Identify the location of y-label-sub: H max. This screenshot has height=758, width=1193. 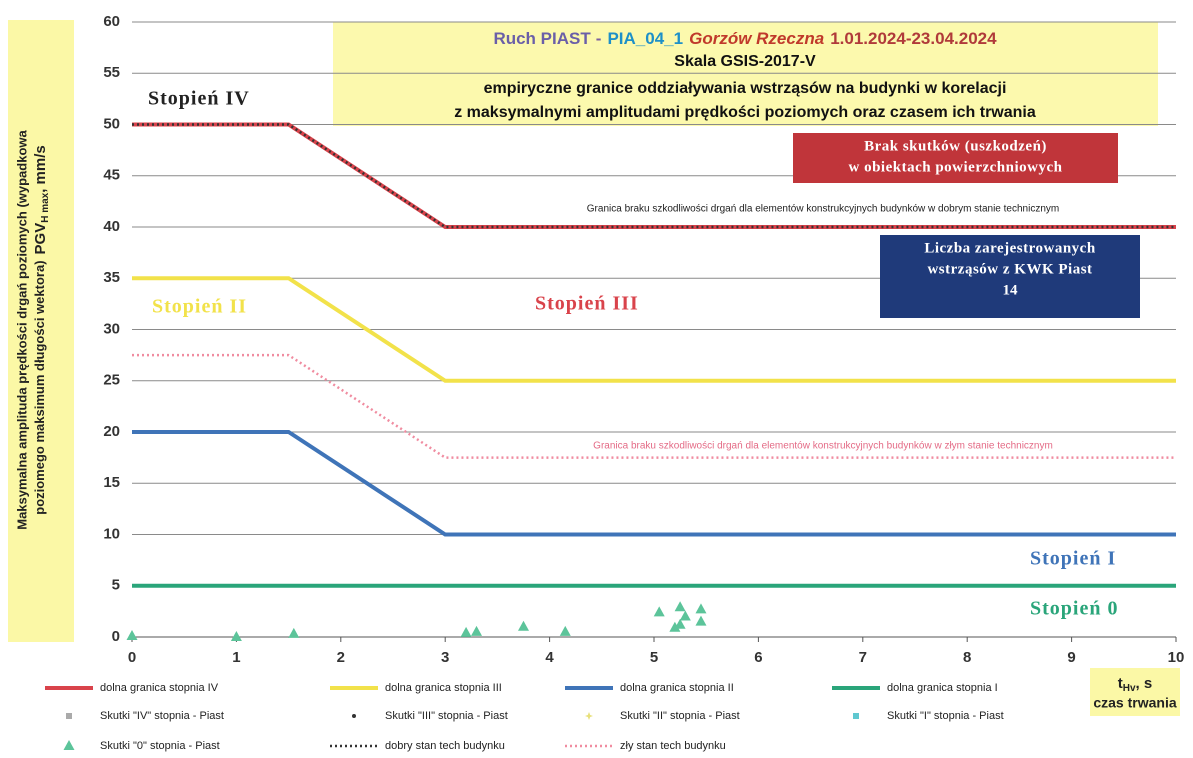
(45, 207).